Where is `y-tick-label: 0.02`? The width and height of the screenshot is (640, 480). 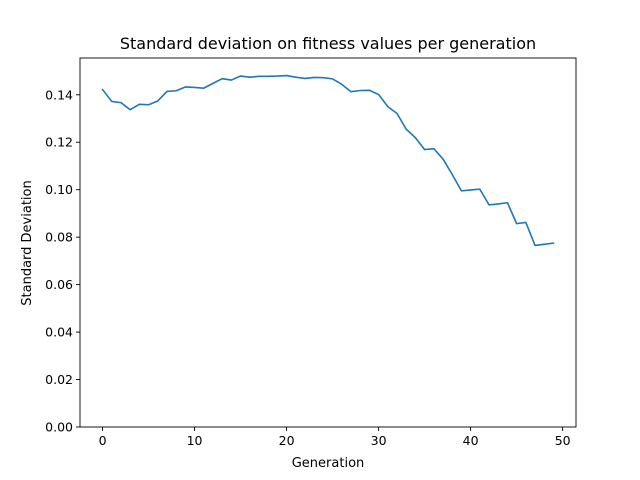 y-tick-label: 0.02 is located at coordinates (59, 379).